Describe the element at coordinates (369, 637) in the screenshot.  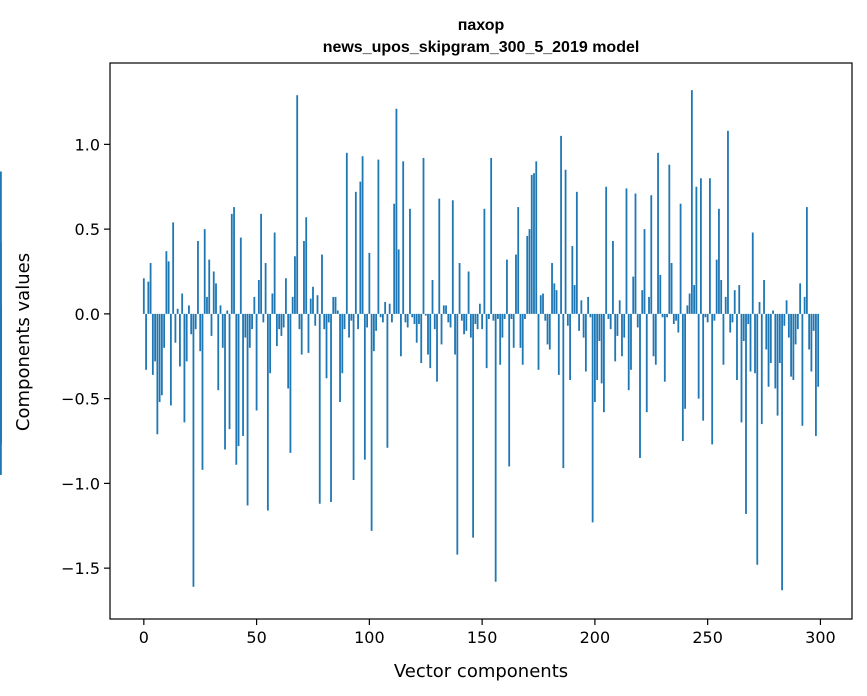
I see `x-tick-label: 100` at that location.